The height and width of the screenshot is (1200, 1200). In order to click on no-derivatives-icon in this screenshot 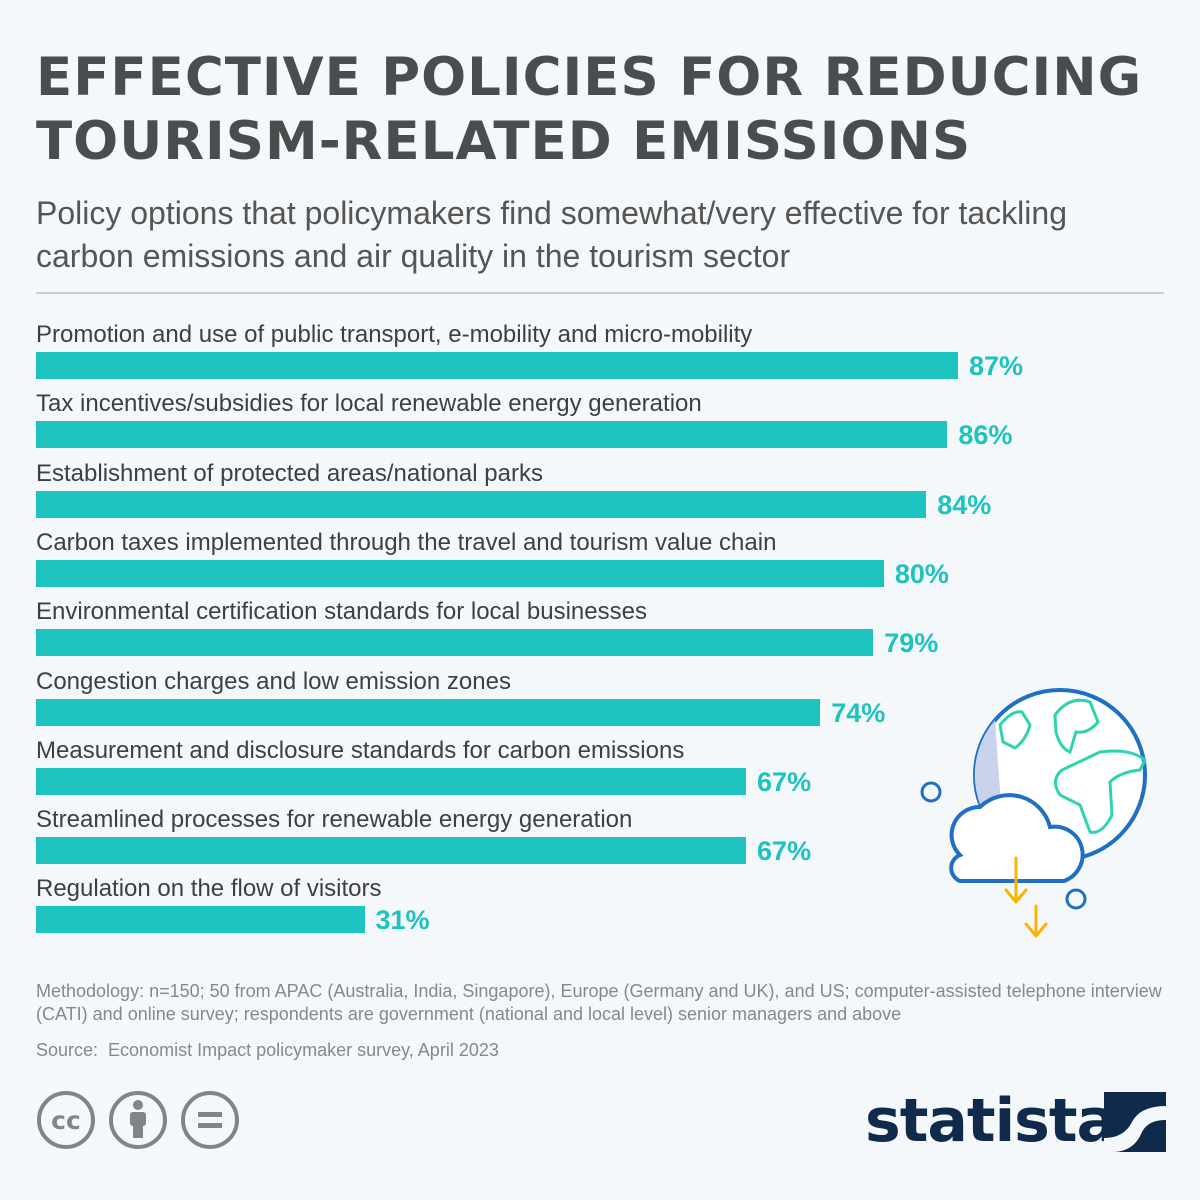, I will do `click(210, 1120)`.